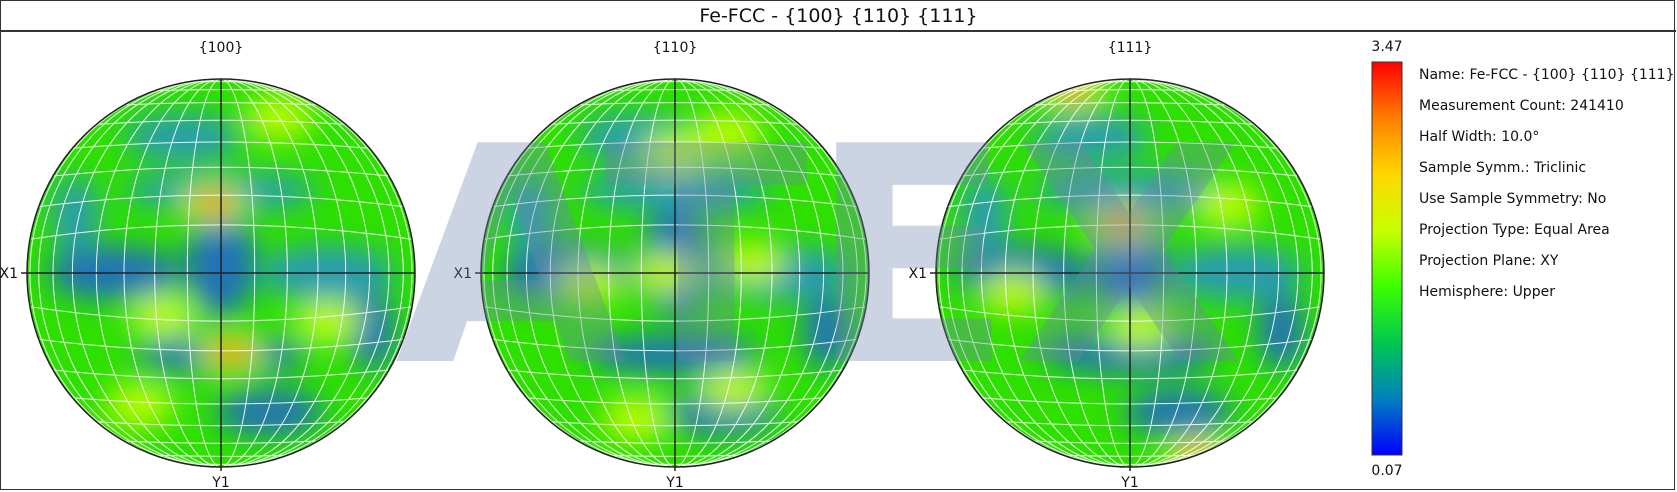 This screenshot has width=1677, height=492. I want to click on colorbar-max-label: 3.47, so click(1386, 47).